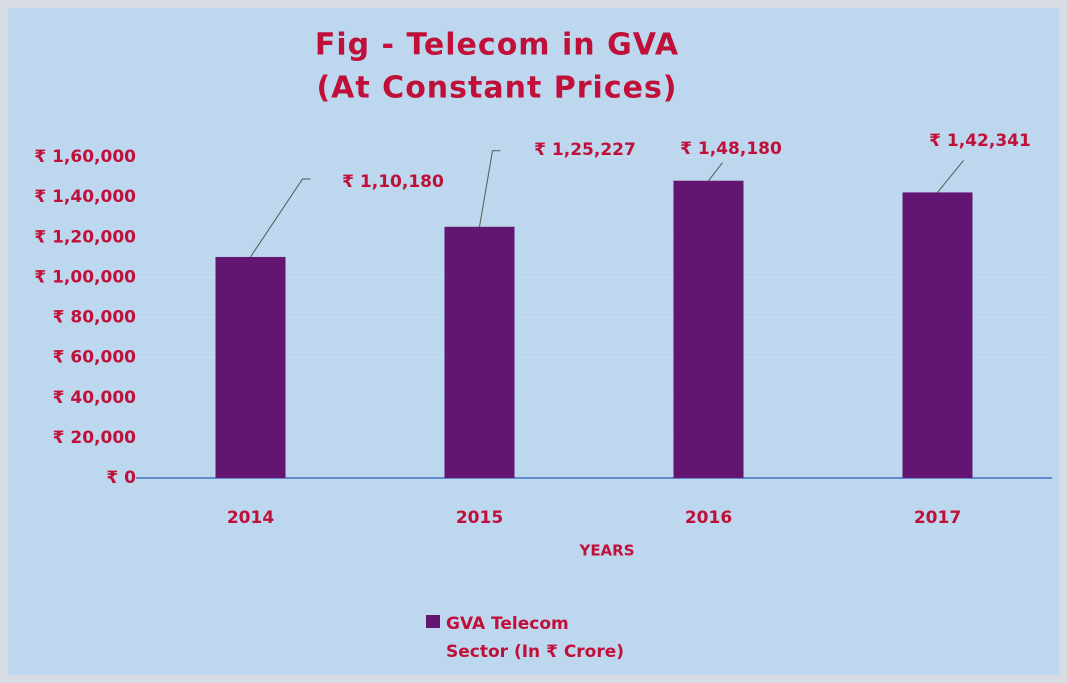  What do you see at coordinates (250, 518) in the screenshot?
I see `x-tick-label: 2014` at bounding box center [250, 518].